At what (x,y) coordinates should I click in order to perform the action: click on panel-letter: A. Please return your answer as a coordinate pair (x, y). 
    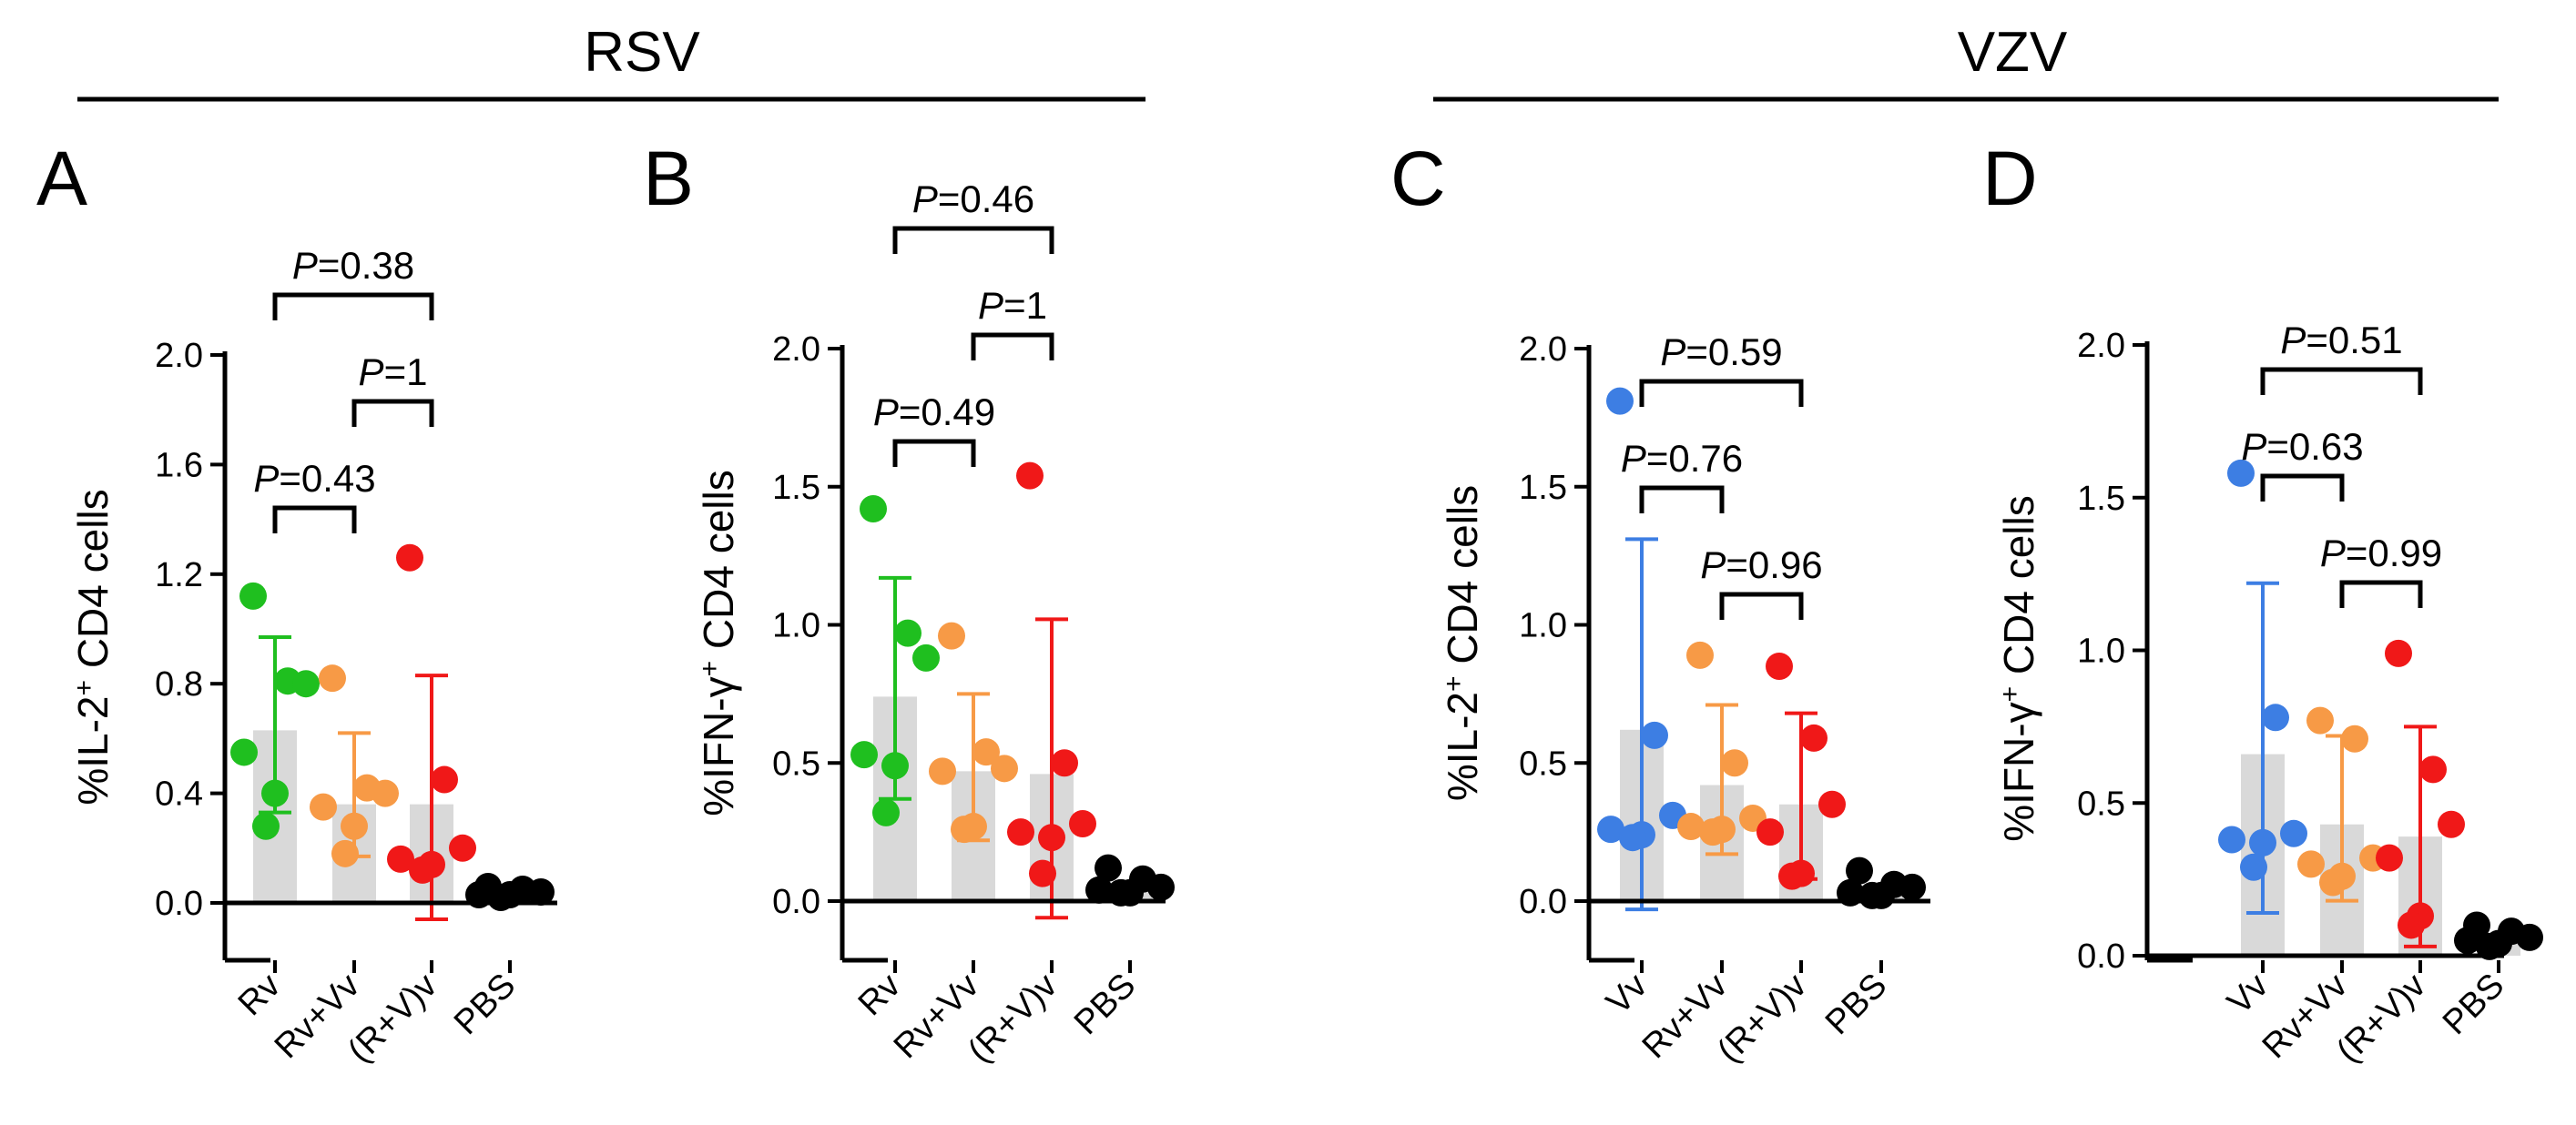
    Looking at the image, I should click on (62, 178).